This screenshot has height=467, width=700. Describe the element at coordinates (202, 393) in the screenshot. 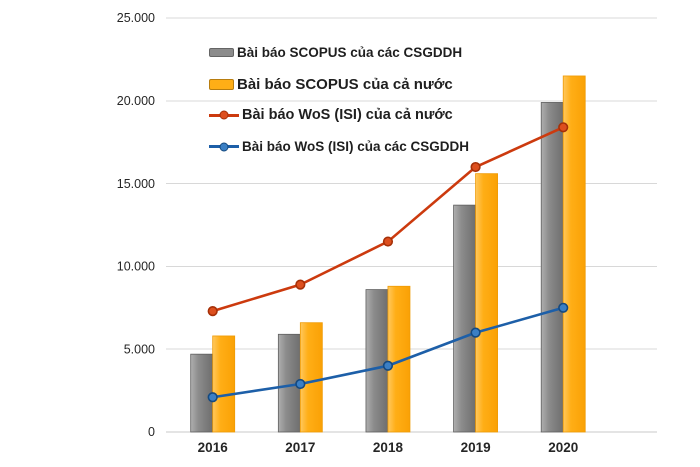

I see `bar-series0-2016` at that location.